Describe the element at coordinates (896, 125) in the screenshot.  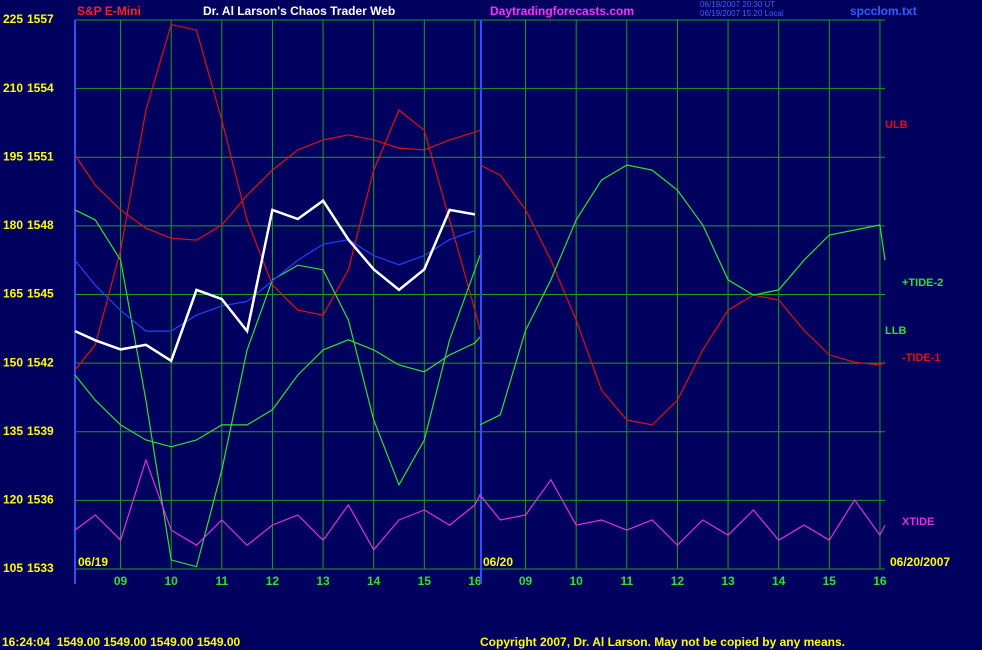
I see `annotation: ULB` at that location.